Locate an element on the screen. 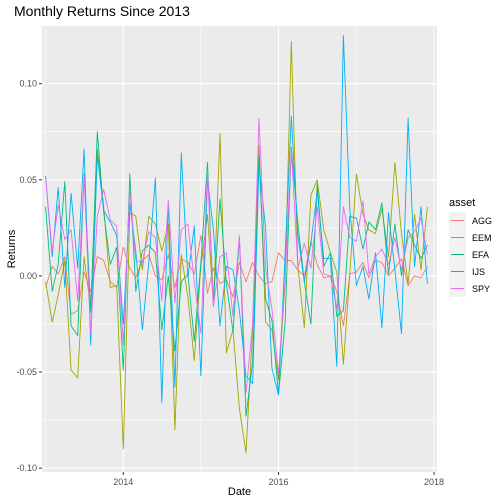  legend-label-eem: EEM is located at coordinates (482, 238).